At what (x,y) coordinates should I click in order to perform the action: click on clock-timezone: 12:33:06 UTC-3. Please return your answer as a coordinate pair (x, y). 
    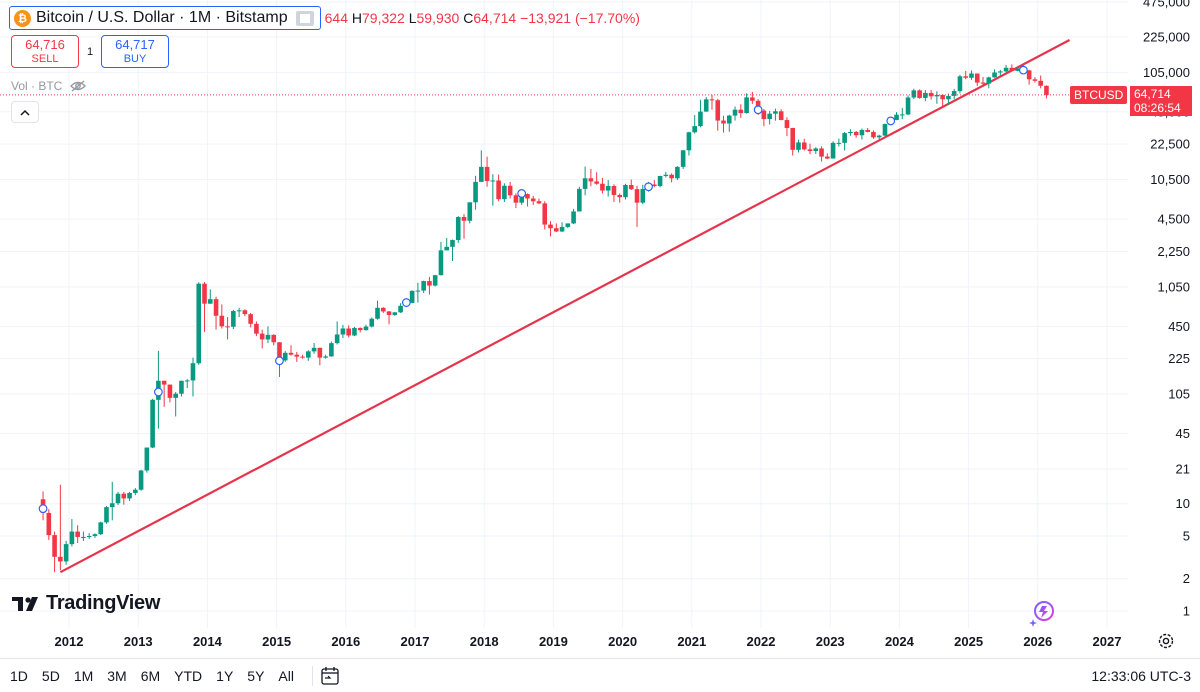
    Looking at the image, I should click on (1141, 675).